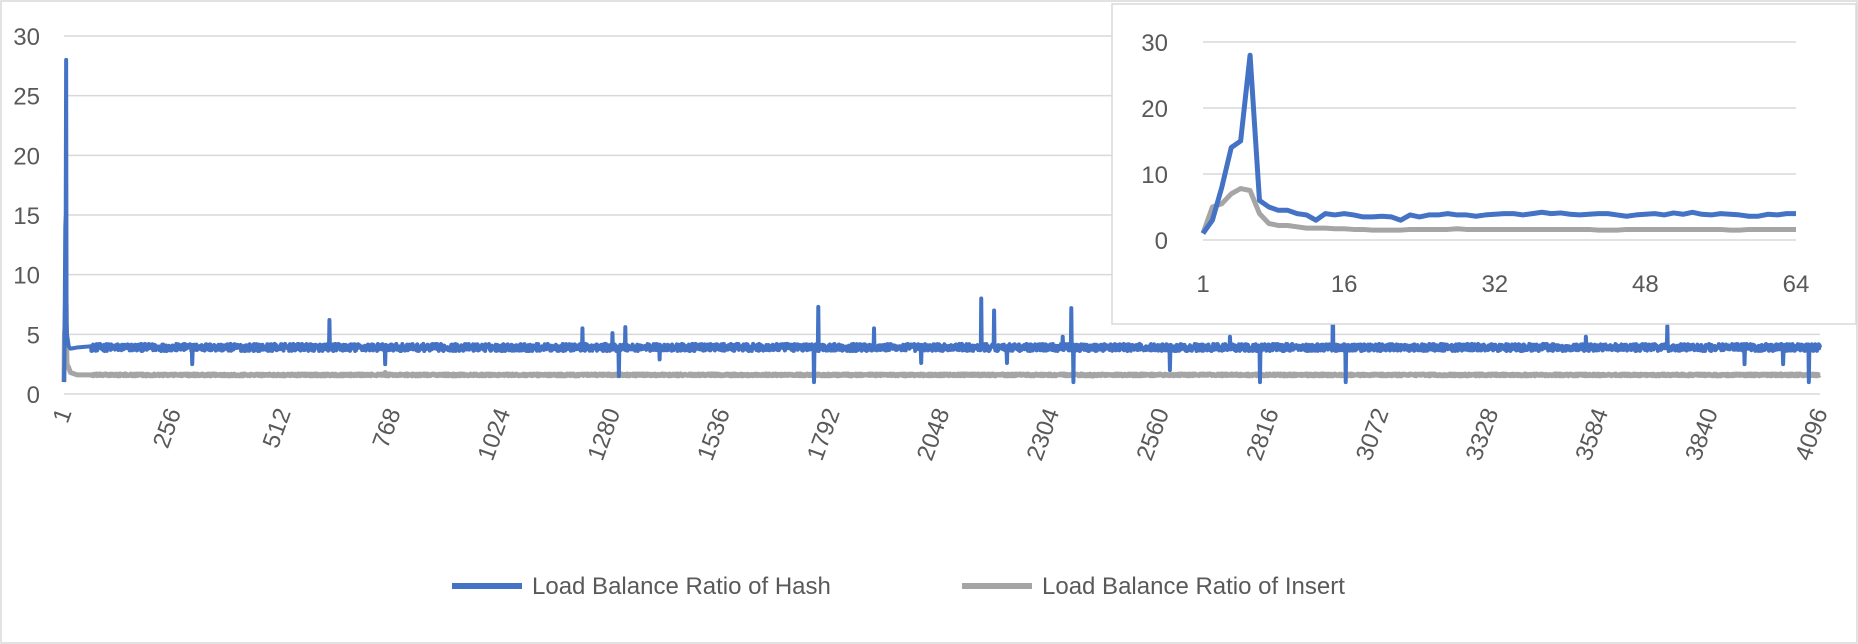 The height and width of the screenshot is (644, 1858). I want to click on inset-gridlines, so click(1499, 141).